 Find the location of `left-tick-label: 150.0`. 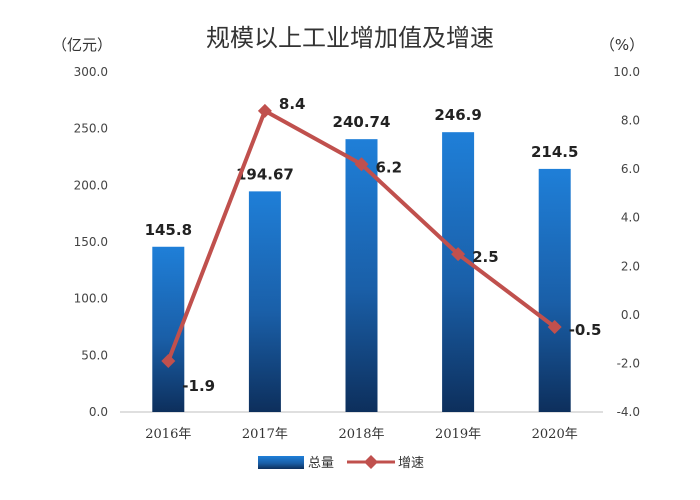

left-tick-label: 150.0 is located at coordinates (91, 242).